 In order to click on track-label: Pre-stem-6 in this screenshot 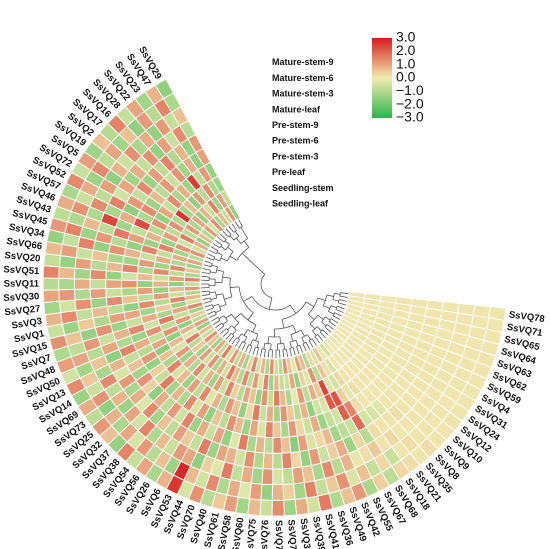, I will do `click(295, 141)`.